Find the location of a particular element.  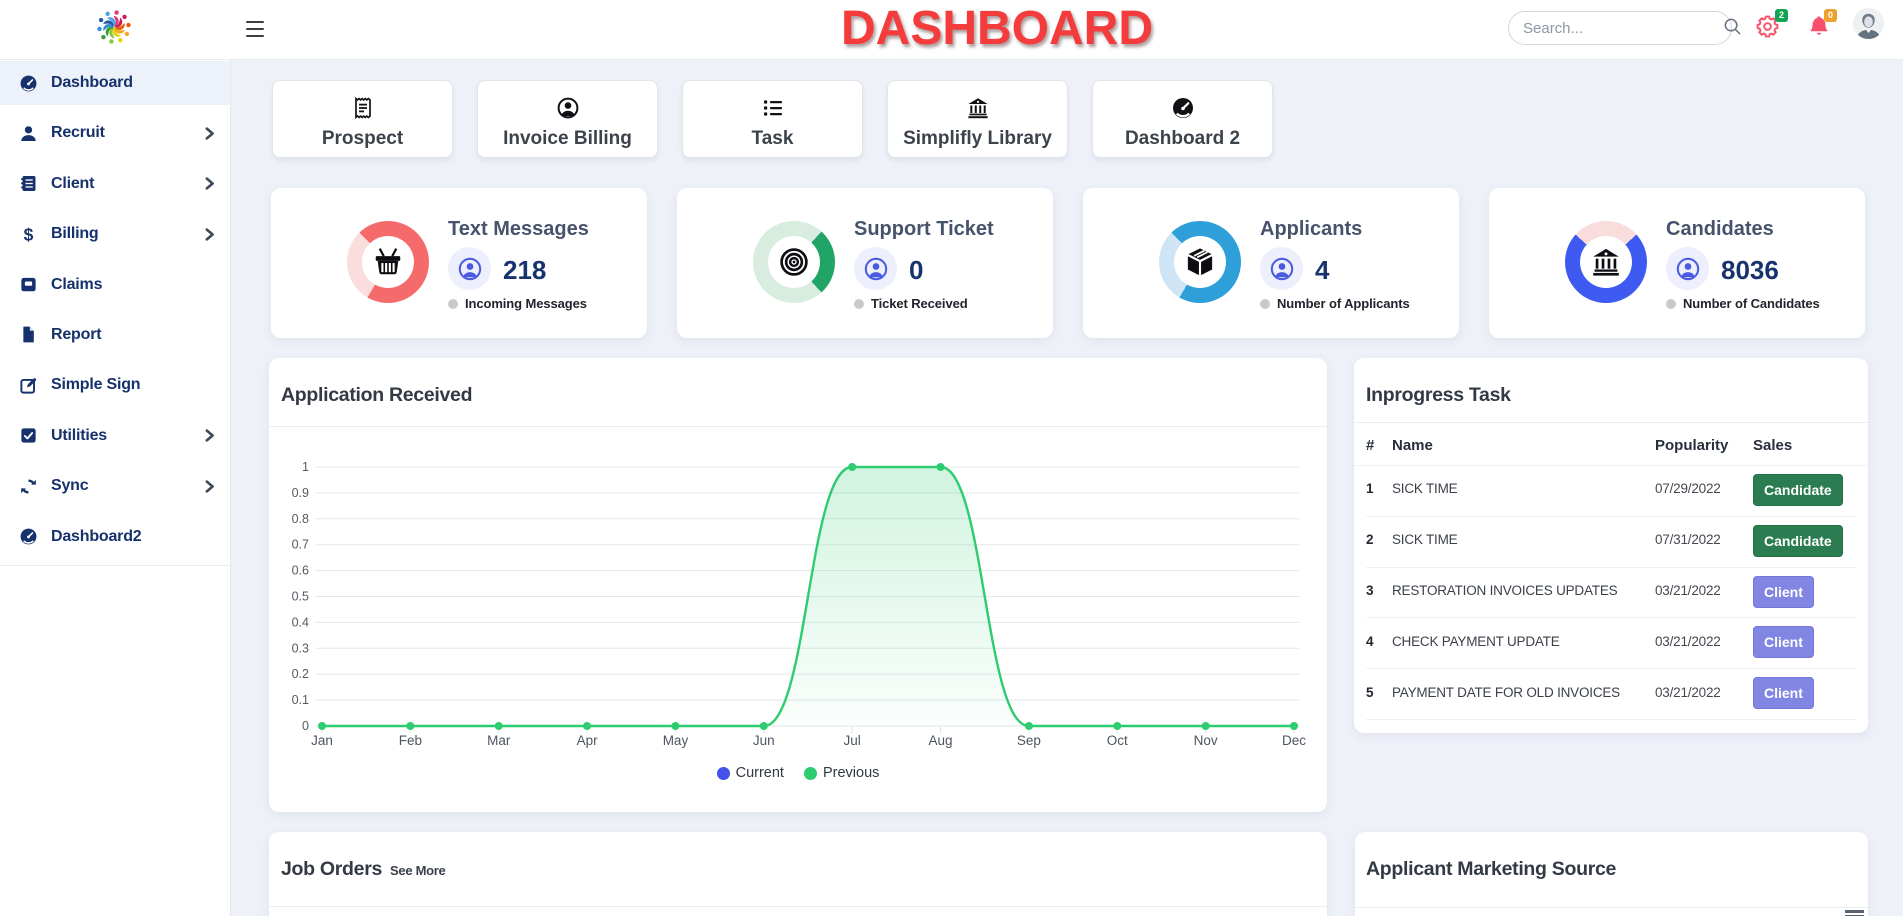

y-tick-label: 0.5 is located at coordinates (300, 597).